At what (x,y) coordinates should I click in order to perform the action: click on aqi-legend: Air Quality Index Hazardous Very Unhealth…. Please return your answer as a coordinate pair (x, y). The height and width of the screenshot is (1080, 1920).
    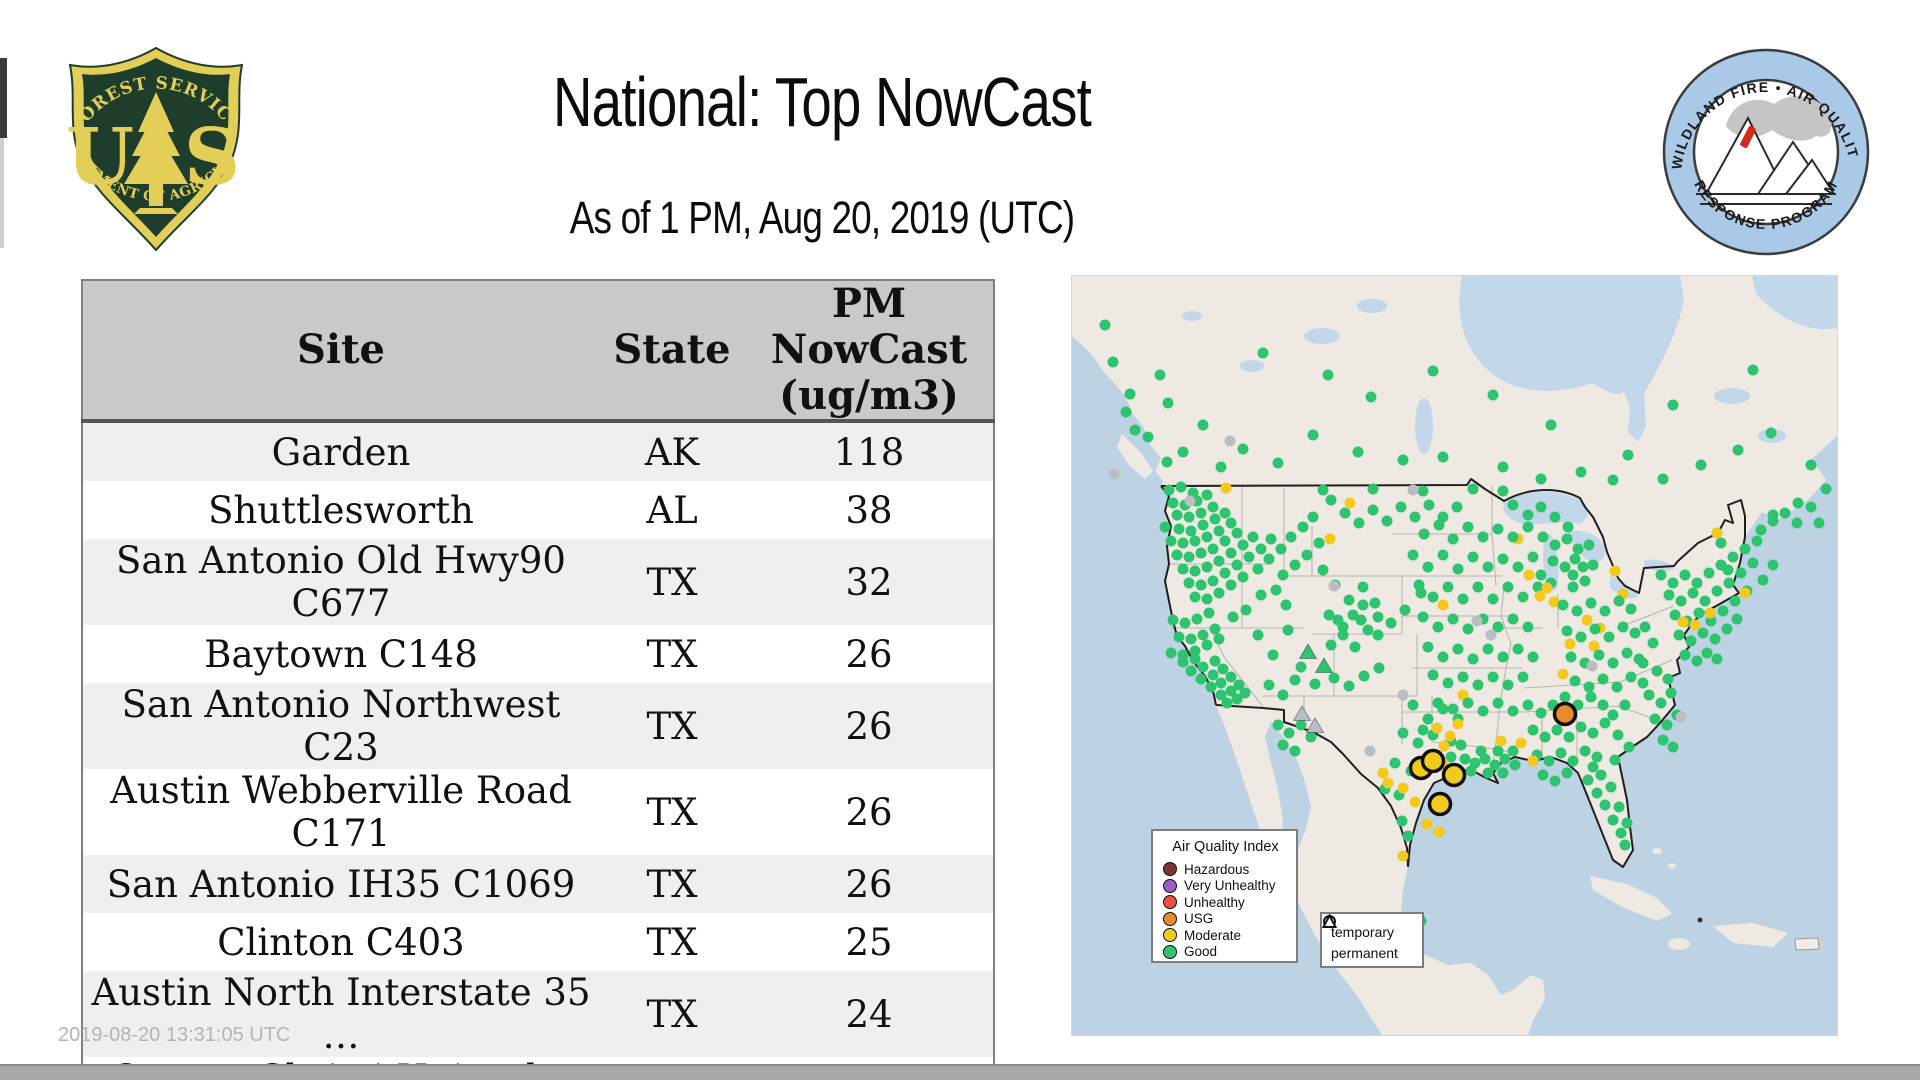
    Looking at the image, I should click on (1224, 896).